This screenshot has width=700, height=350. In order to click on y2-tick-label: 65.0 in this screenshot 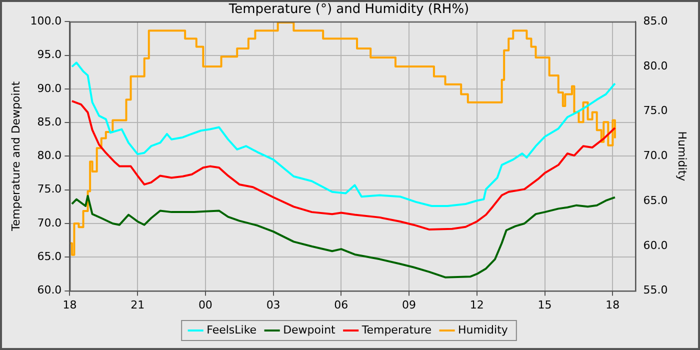, I will do `click(655, 200)`.